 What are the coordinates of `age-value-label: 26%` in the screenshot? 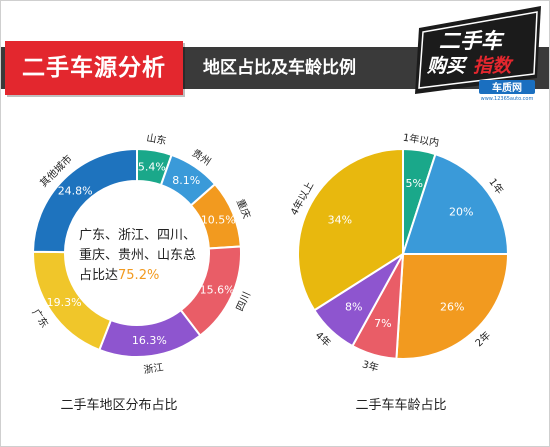 It's located at (452, 306).